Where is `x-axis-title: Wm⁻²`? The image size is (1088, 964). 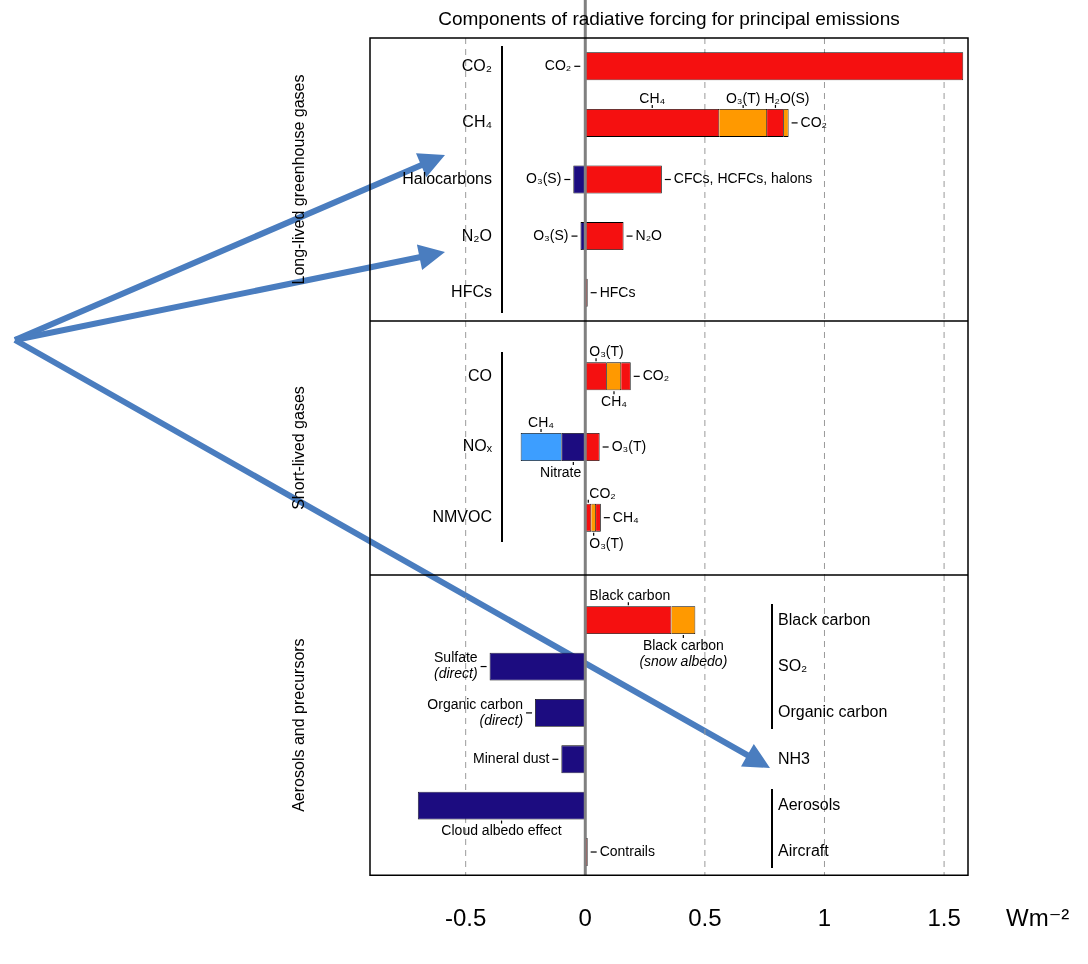
x-axis-title: Wm⁻² is located at coordinates (1038, 917).